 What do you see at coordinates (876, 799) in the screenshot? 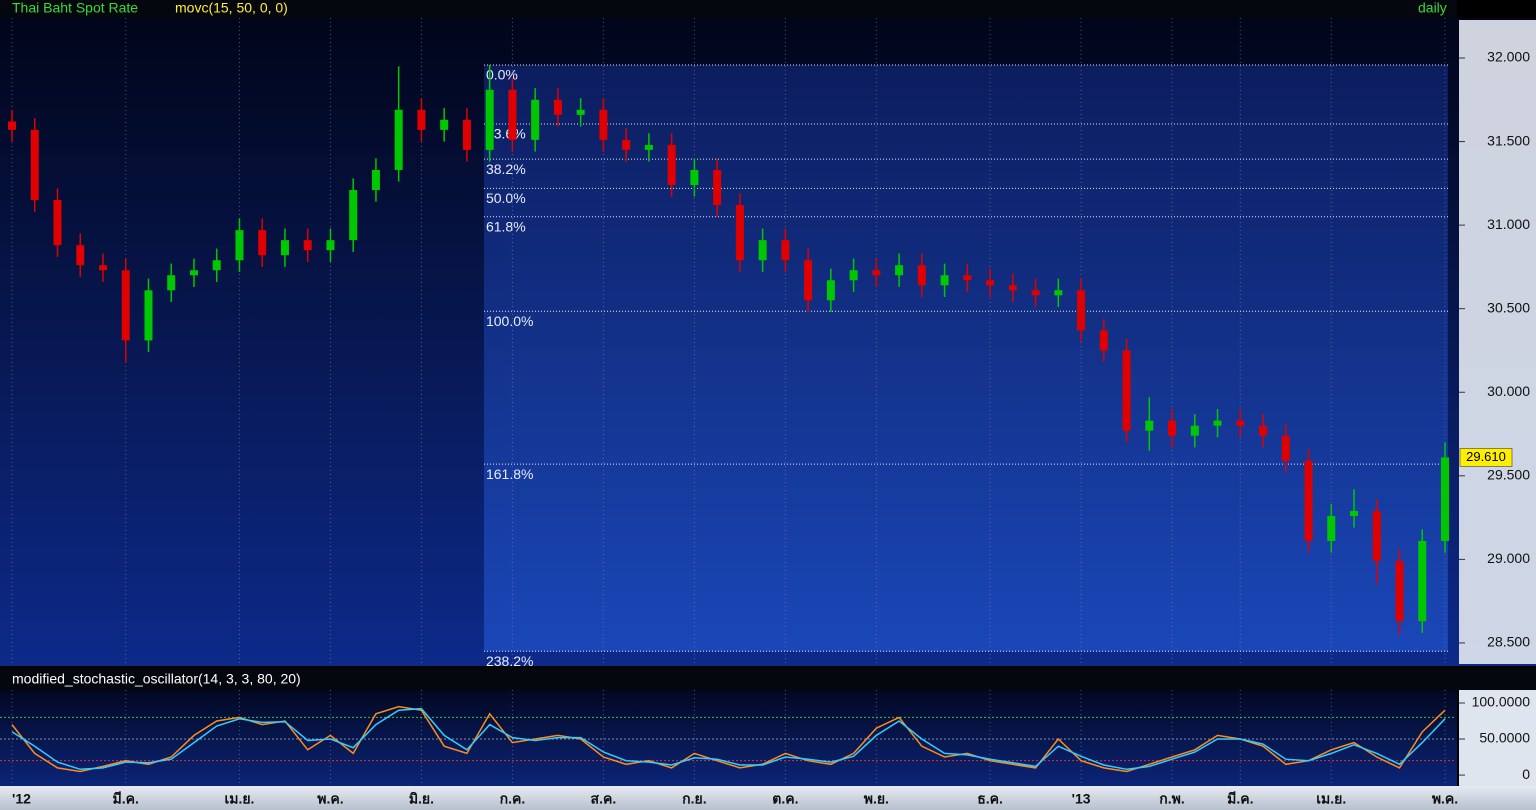
I see `x-tick-label: พ.ย.` at bounding box center [876, 799].